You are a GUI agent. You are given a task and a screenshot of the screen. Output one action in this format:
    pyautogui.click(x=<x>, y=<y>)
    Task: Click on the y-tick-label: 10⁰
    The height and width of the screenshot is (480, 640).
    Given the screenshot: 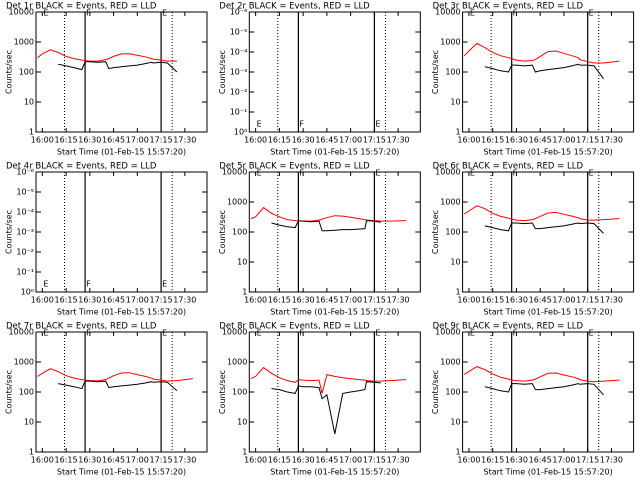 What is the action you would take?
    pyautogui.click(x=240, y=132)
    